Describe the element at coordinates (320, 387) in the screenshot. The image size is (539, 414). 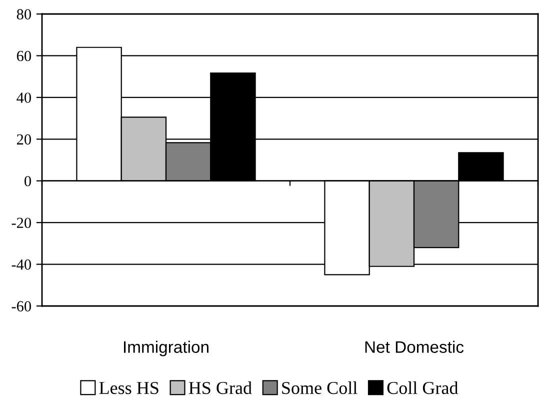
I see `legend-label: Some Coll` at that location.